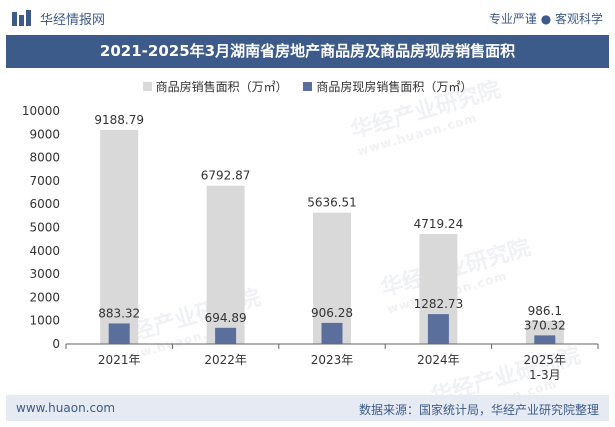 The image size is (615, 427). I want to click on brand-name: 华经情报网, so click(73, 20).